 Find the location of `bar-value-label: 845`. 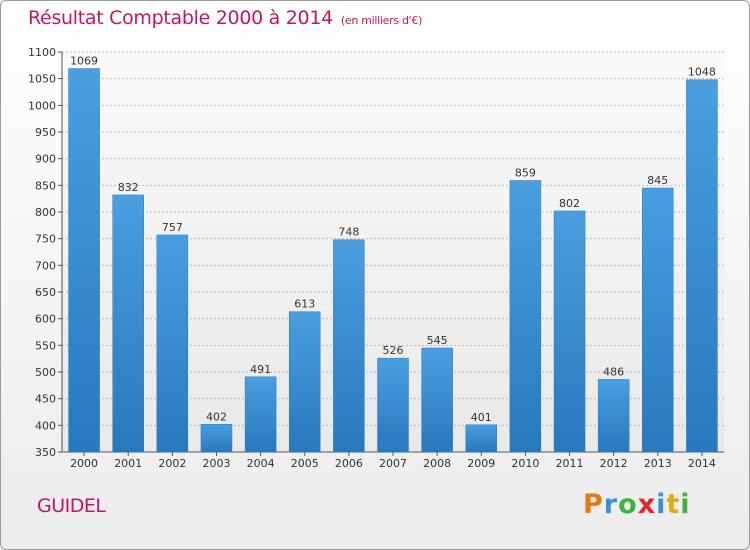

bar-value-label: 845 is located at coordinates (657, 180).